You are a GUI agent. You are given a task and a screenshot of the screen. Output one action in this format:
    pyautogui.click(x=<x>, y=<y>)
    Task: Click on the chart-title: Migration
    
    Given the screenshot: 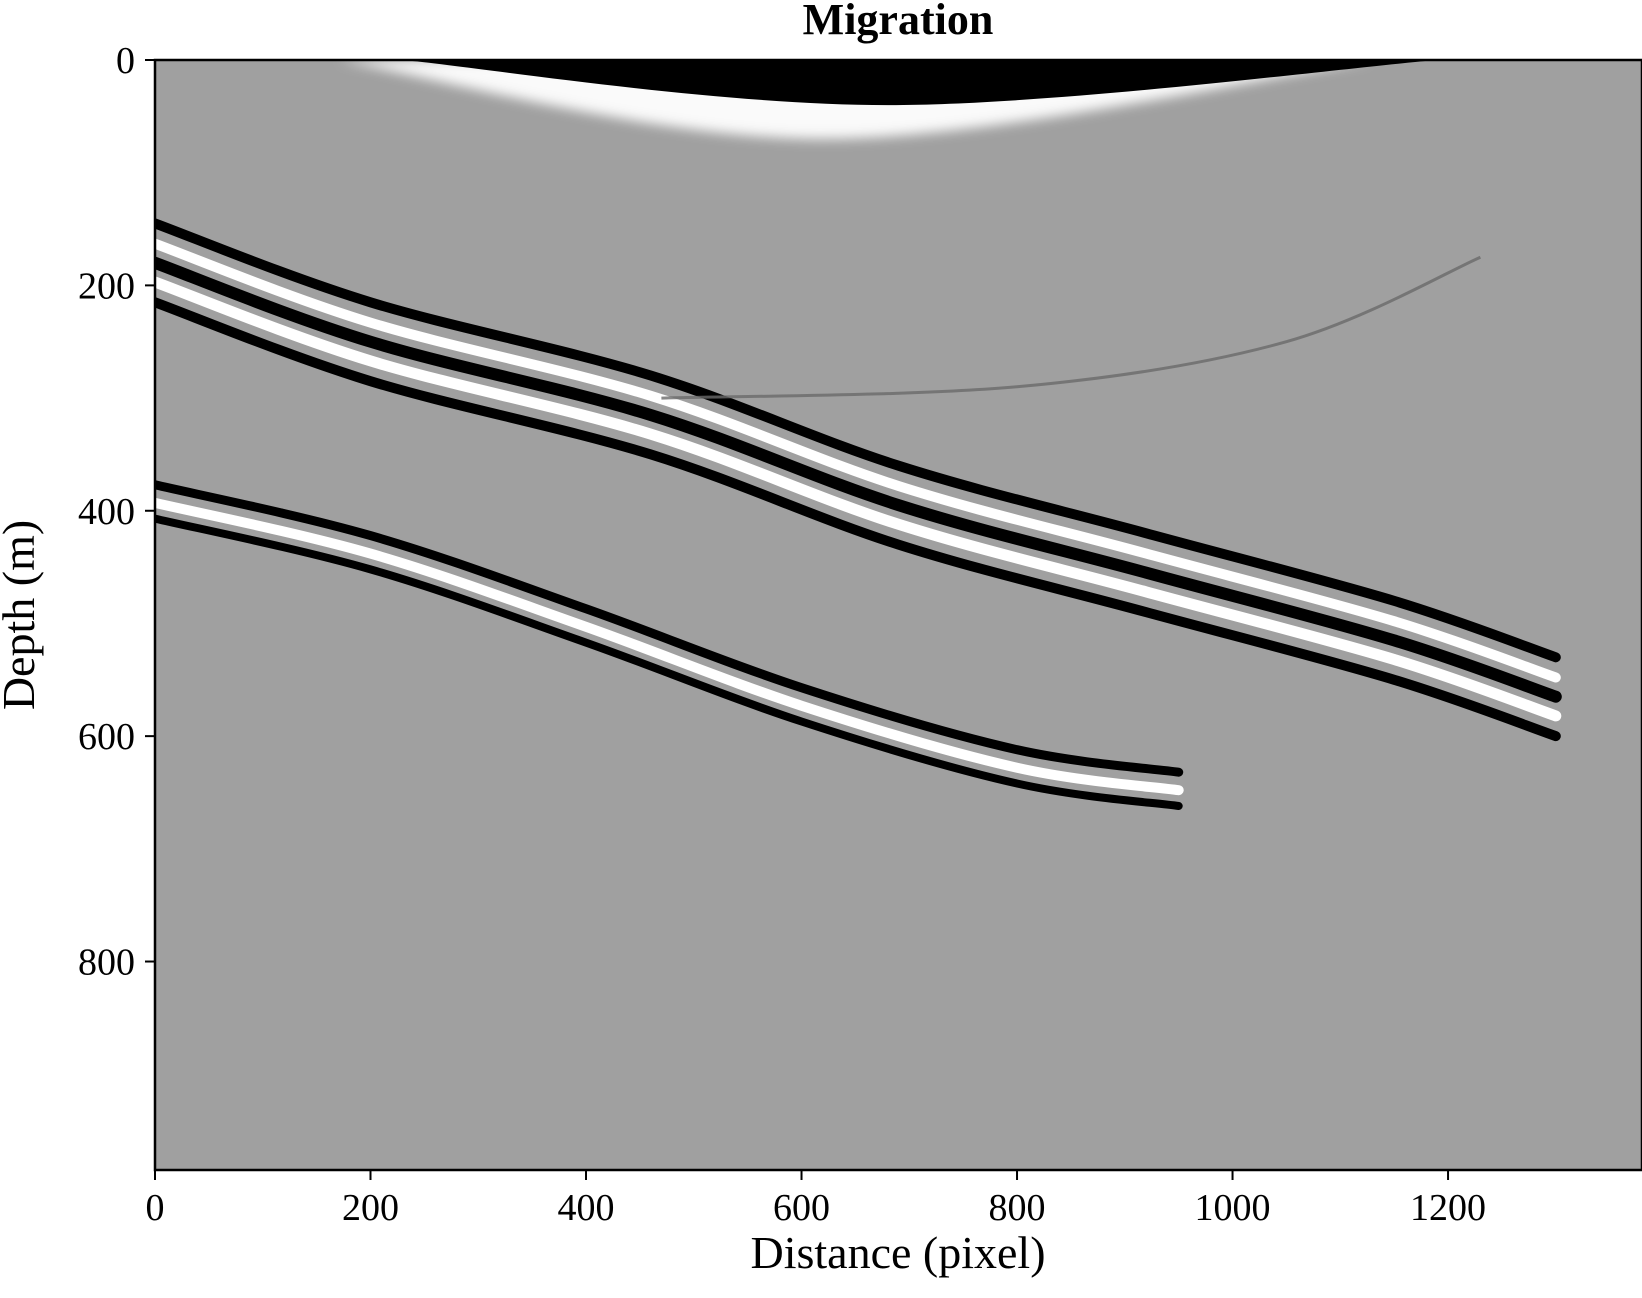 What is the action you would take?
    pyautogui.click(x=898, y=22)
    